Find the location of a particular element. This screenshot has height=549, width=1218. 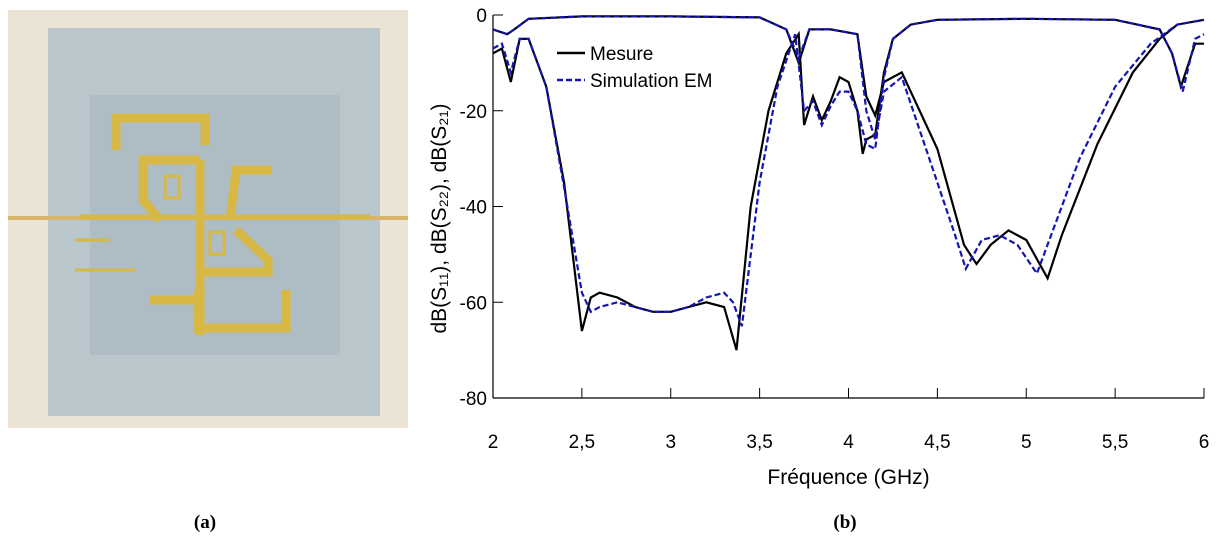

x-tick-label: 3 is located at coordinates (670, 442).